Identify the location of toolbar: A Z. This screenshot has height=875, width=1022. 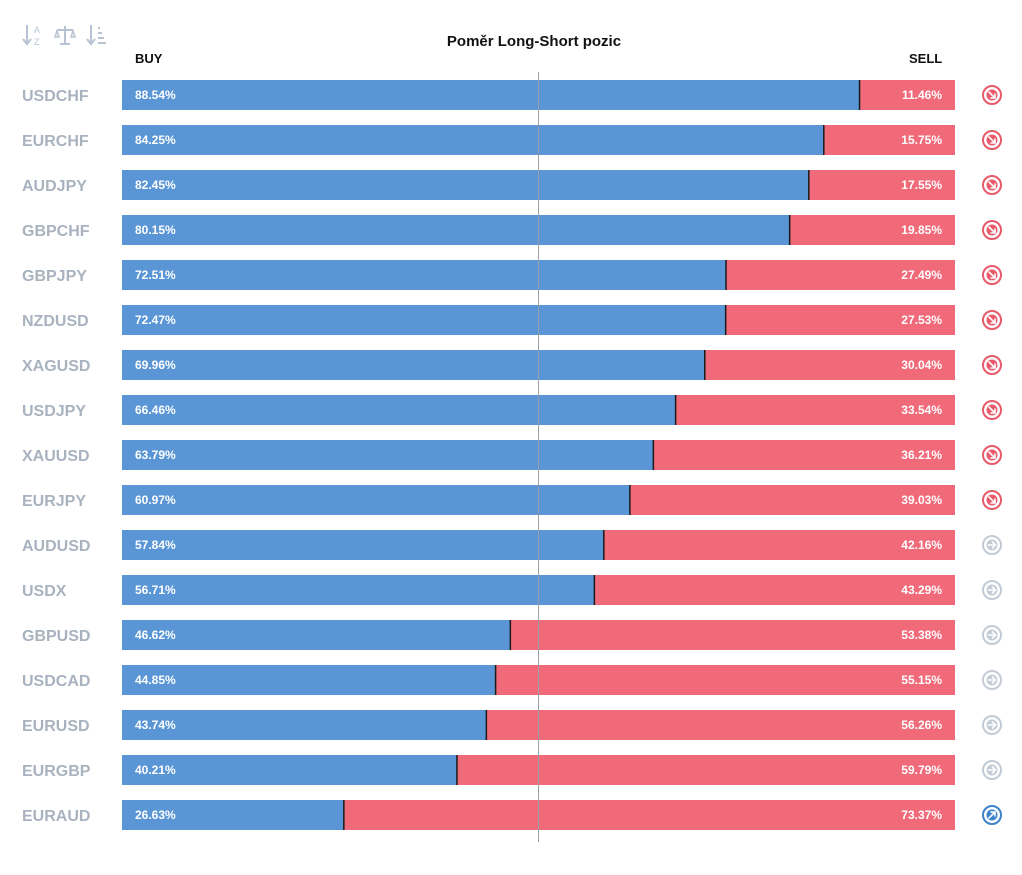
(65, 35).